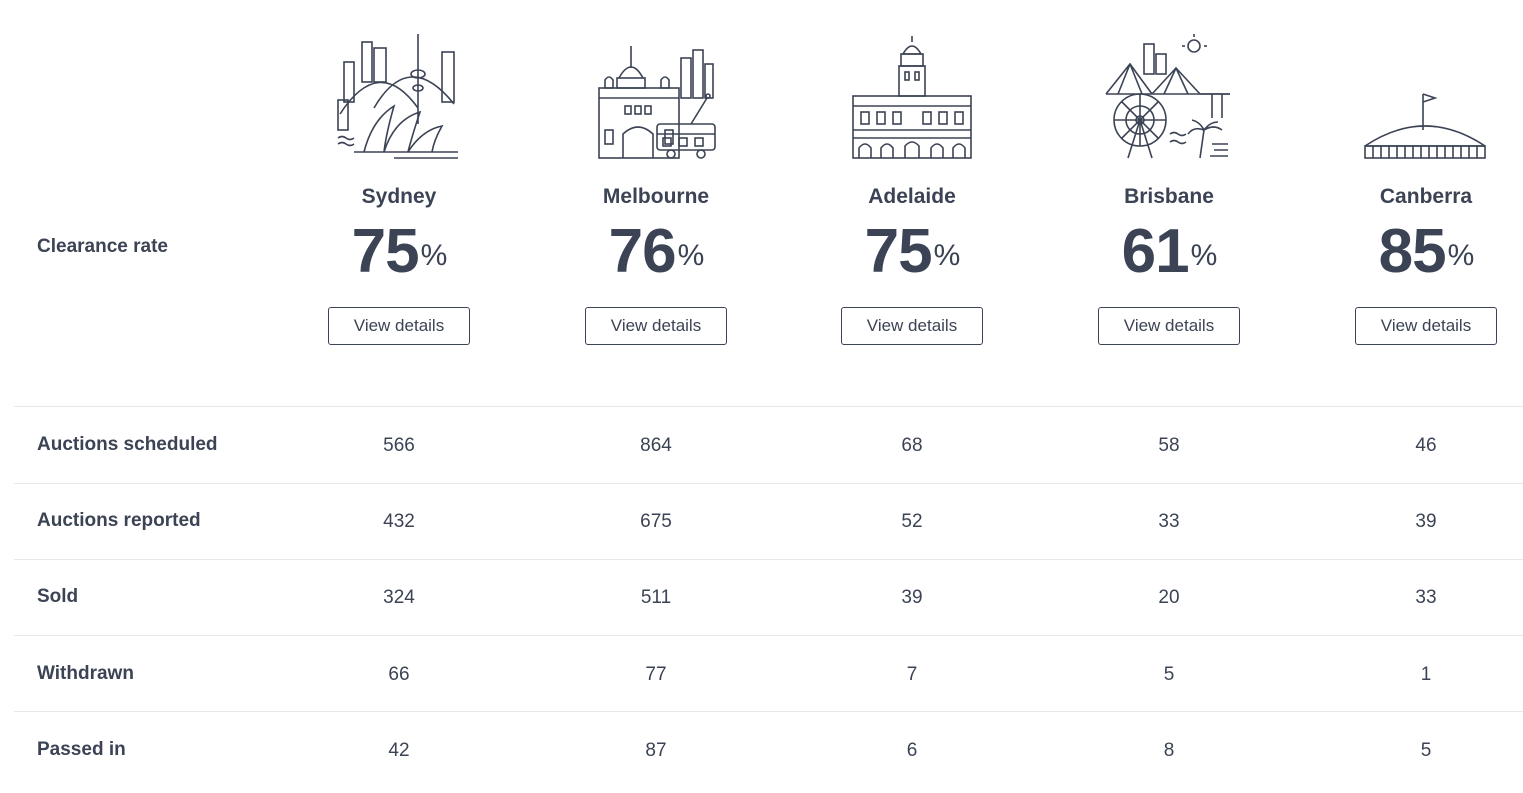  What do you see at coordinates (119, 520) in the screenshot?
I see `row-label: Auctions reported` at bounding box center [119, 520].